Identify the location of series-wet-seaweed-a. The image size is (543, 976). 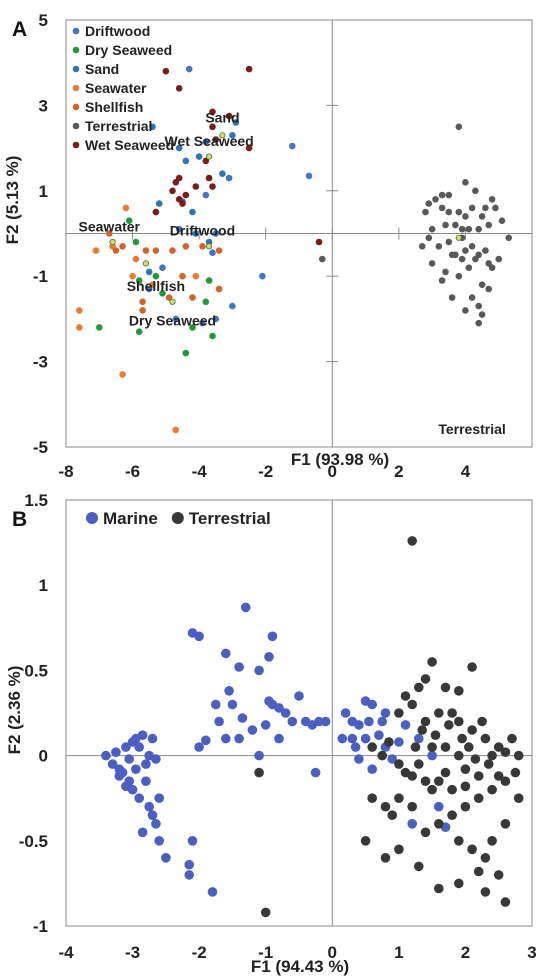
(237, 155).